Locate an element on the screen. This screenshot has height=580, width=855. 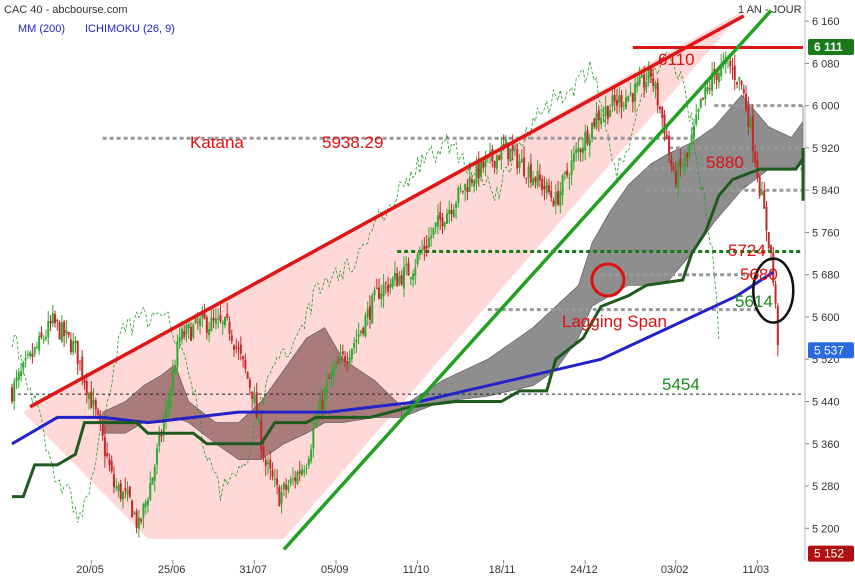
highlight-marks is located at coordinates (692, 290).